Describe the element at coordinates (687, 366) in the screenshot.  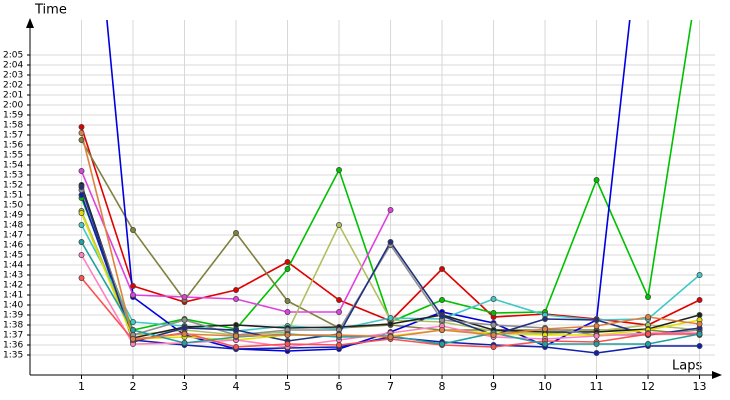
I see `x-axis-title: Laps` at that location.